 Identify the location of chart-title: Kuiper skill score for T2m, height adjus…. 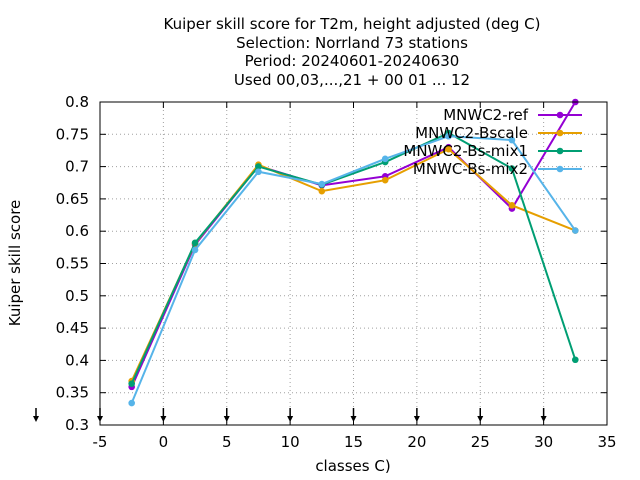
(352, 52).